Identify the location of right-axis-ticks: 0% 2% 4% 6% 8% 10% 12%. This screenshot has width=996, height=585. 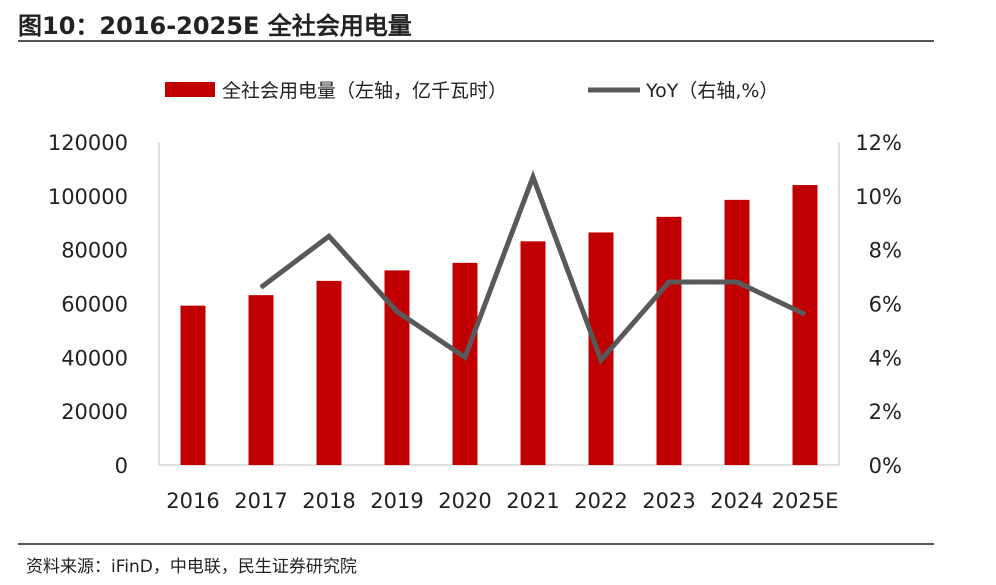
(878, 304).